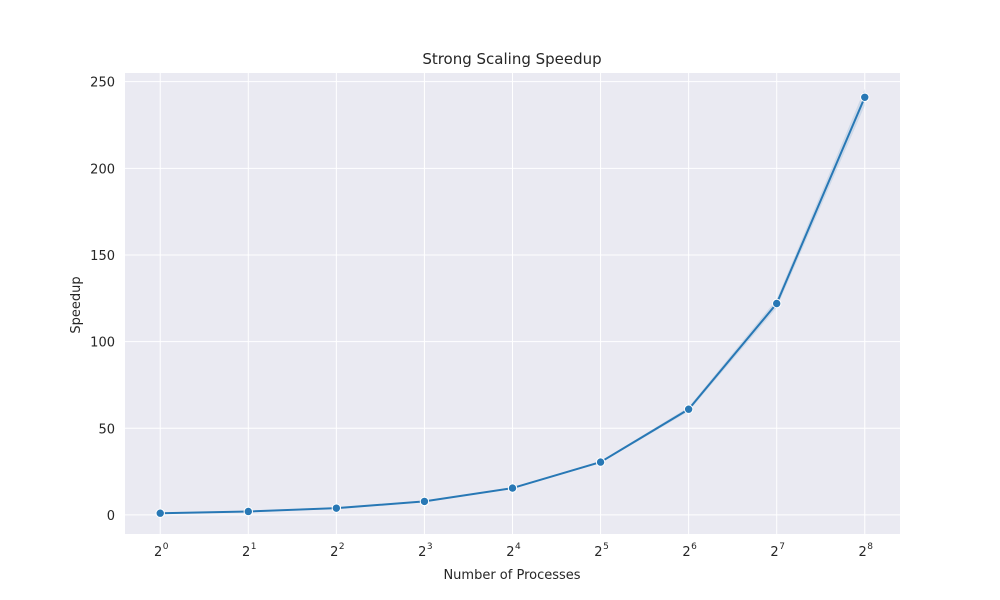 The image size is (1000, 600). What do you see at coordinates (106, 429) in the screenshot?
I see `y-tick-label: 50` at bounding box center [106, 429].